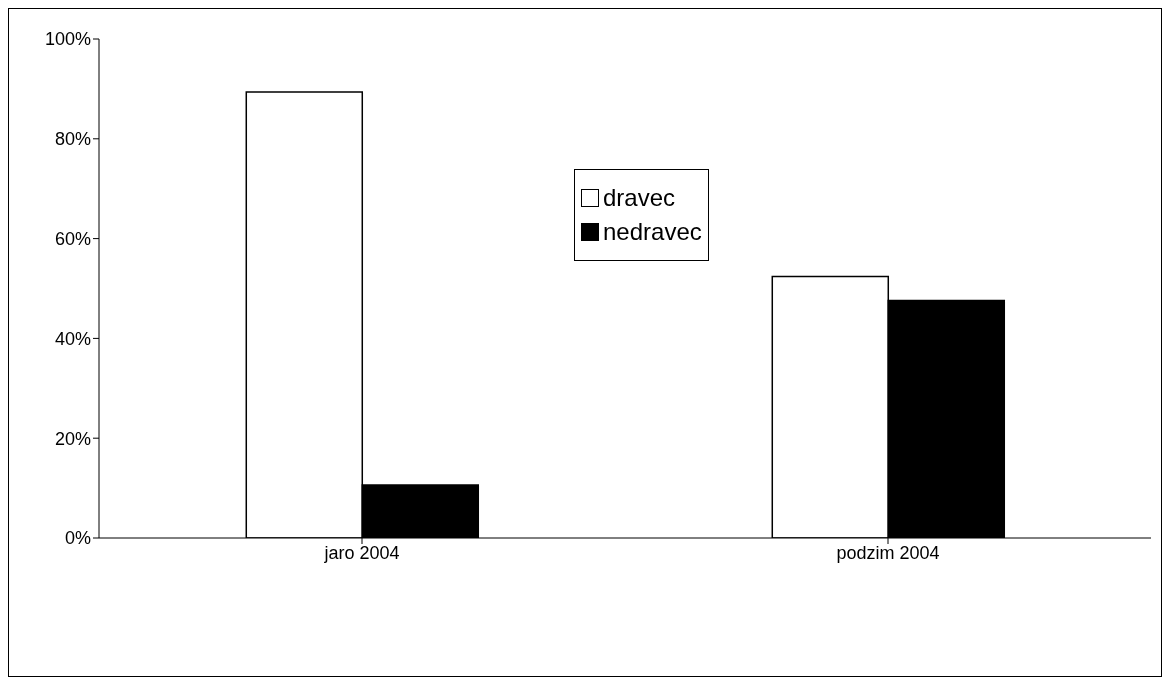  Describe the element at coordinates (72, 238) in the screenshot. I see `y-tick-label: 60%` at that location.